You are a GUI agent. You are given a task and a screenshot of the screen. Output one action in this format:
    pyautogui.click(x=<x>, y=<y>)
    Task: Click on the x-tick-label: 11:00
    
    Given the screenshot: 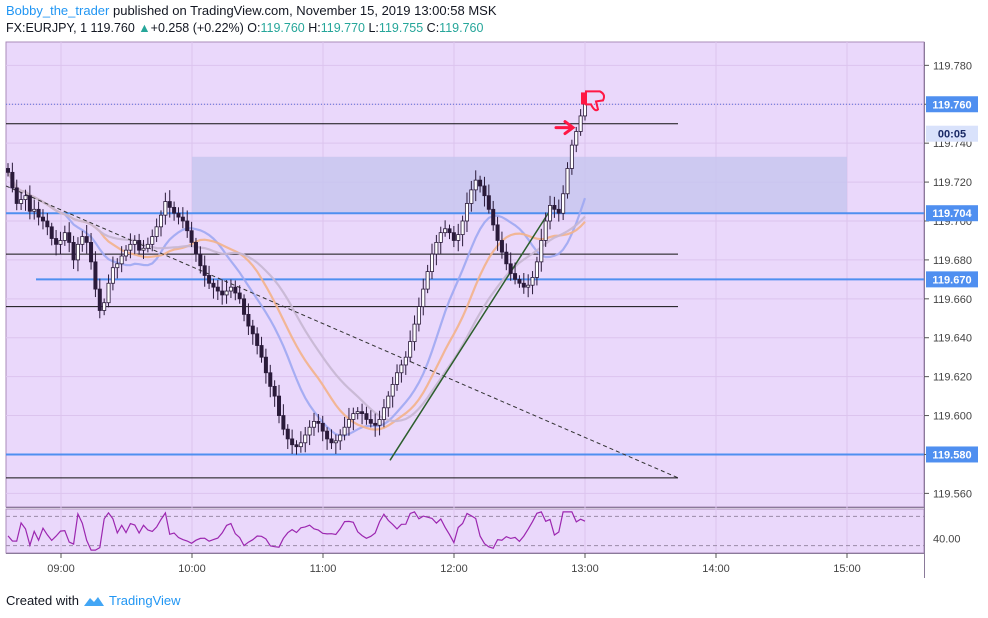 What is the action you would take?
    pyautogui.click(x=323, y=569)
    